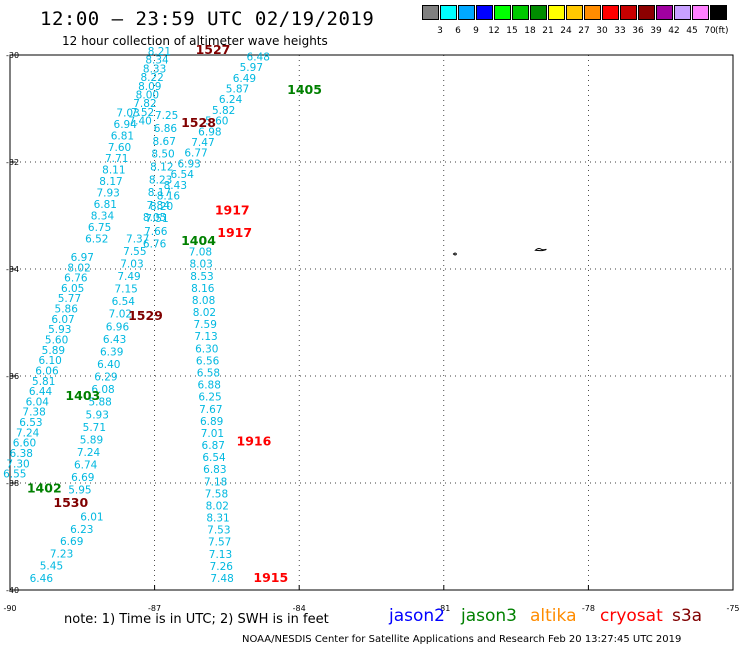 The width and height of the screenshot is (740, 650). I want to click on wave-height-value: 5.45, so click(51, 567).